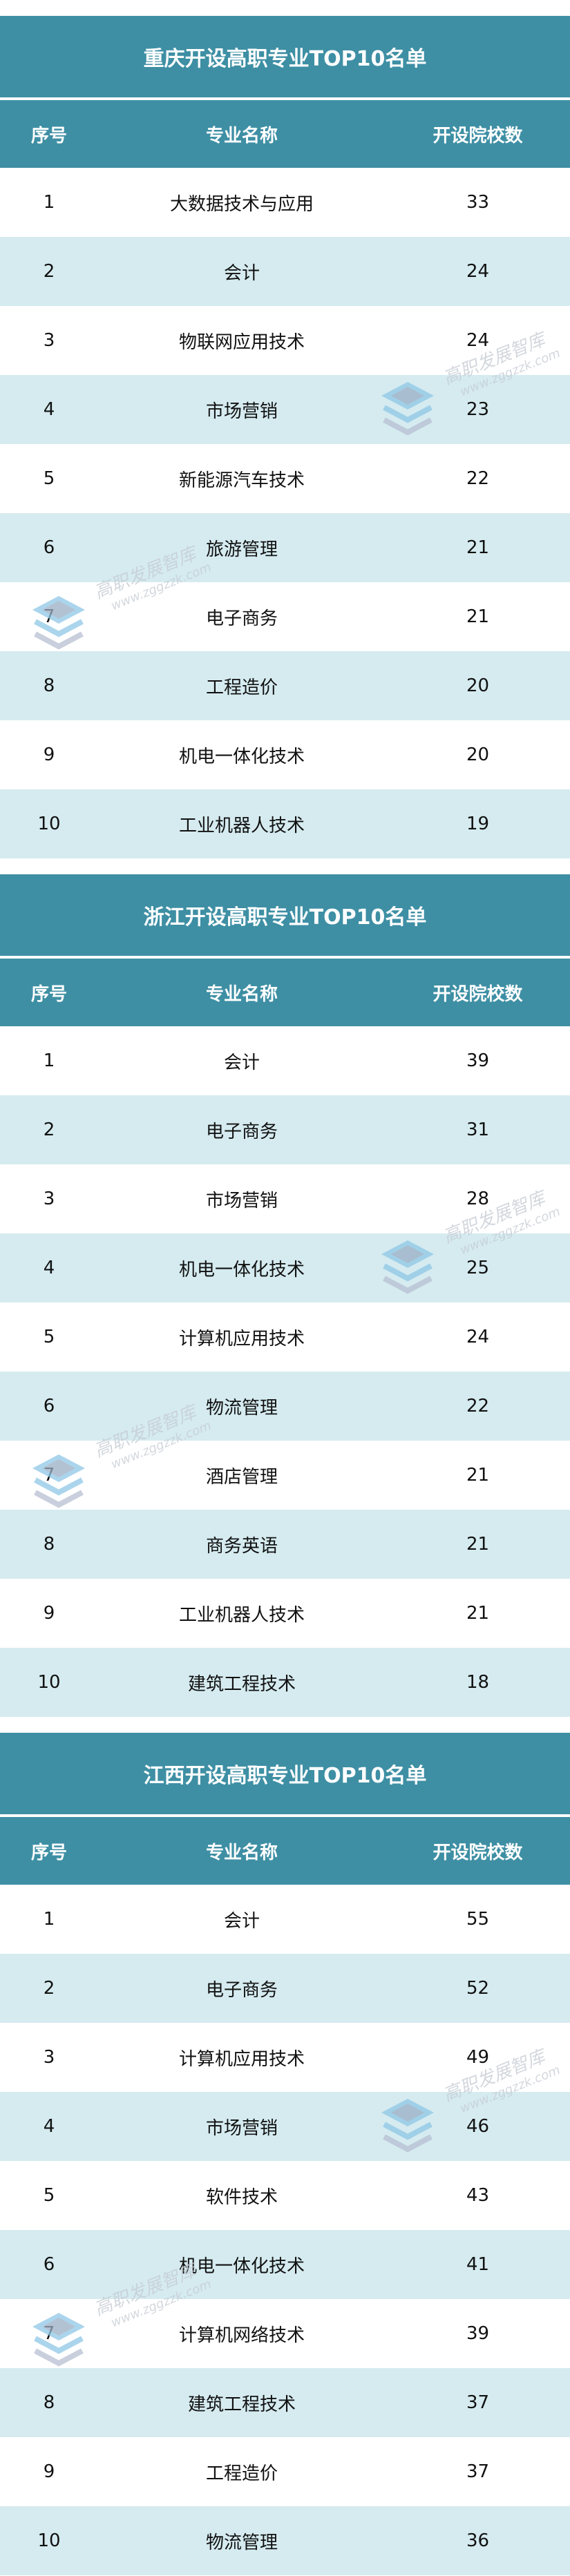 This screenshot has width=570, height=2576. What do you see at coordinates (478, 478) in the screenshot?
I see `school-count-cell: 22` at bounding box center [478, 478].